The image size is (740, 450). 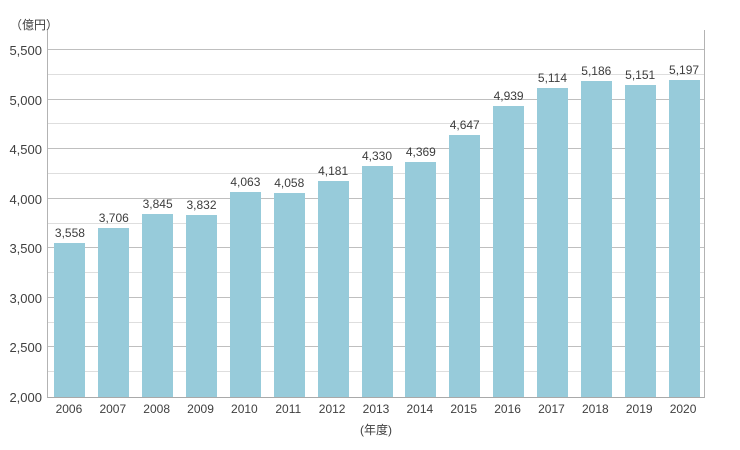 I want to click on y-tick-label: 5,000, so click(x=25, y=100).